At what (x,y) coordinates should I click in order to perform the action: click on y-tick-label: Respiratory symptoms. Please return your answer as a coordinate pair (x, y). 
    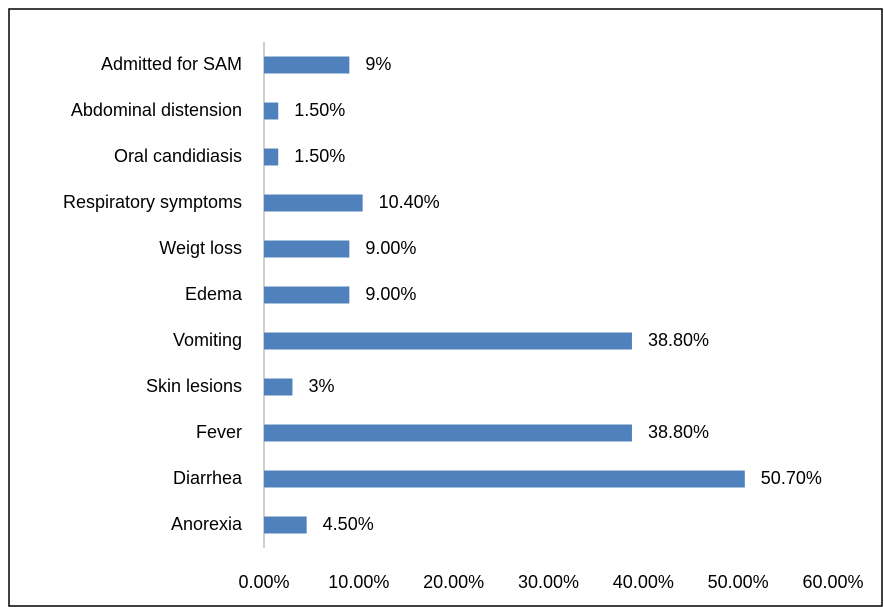
    Looking at the image, I should click on (152, 202).